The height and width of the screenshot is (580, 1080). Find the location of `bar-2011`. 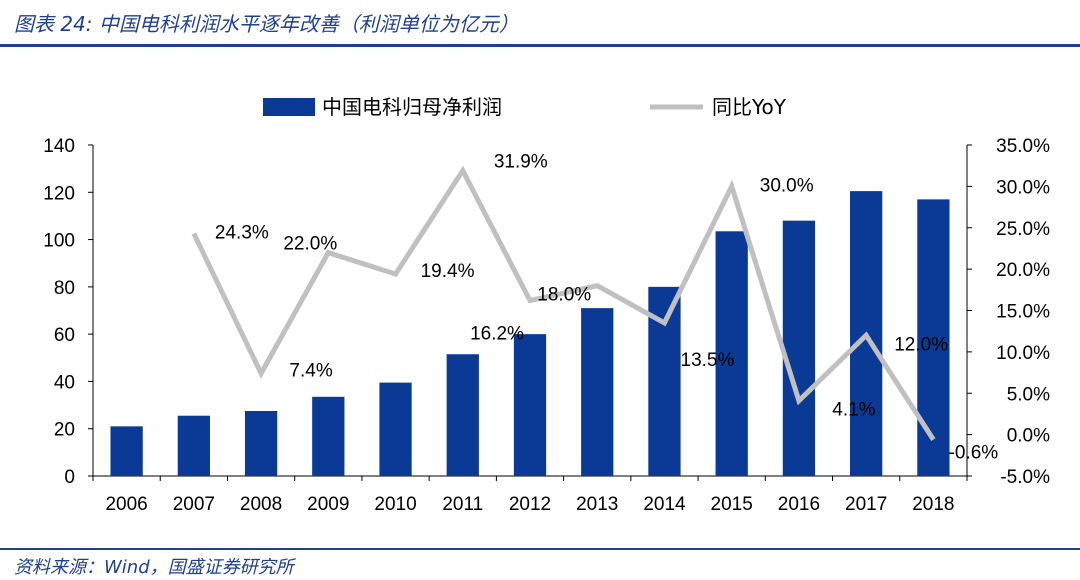

bar-2011 is located at coordinates (462, 415).